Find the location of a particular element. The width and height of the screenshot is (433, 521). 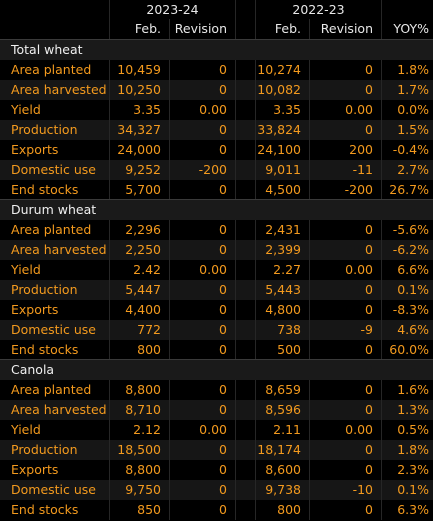

value-yoy: -6.2% is located at coordinates (410, 249).